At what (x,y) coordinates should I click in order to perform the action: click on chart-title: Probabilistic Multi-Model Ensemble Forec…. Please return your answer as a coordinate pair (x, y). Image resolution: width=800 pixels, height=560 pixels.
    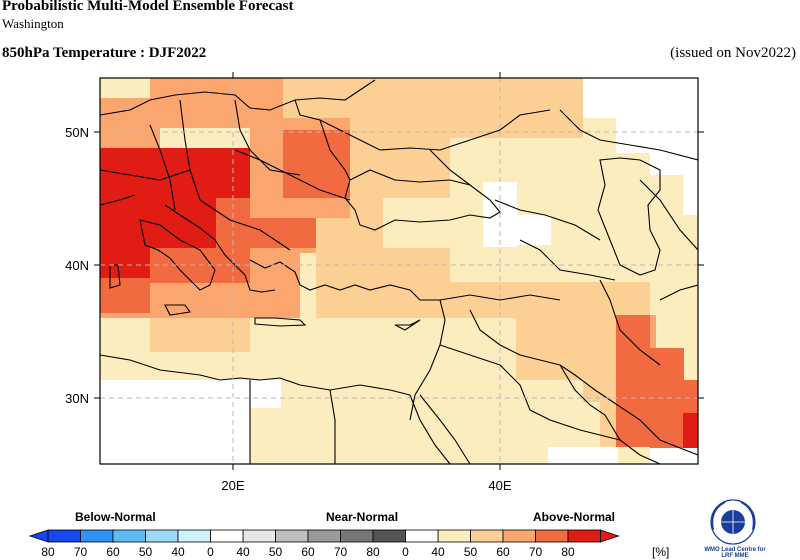
    Looking at the image, I should click on (148, 7).